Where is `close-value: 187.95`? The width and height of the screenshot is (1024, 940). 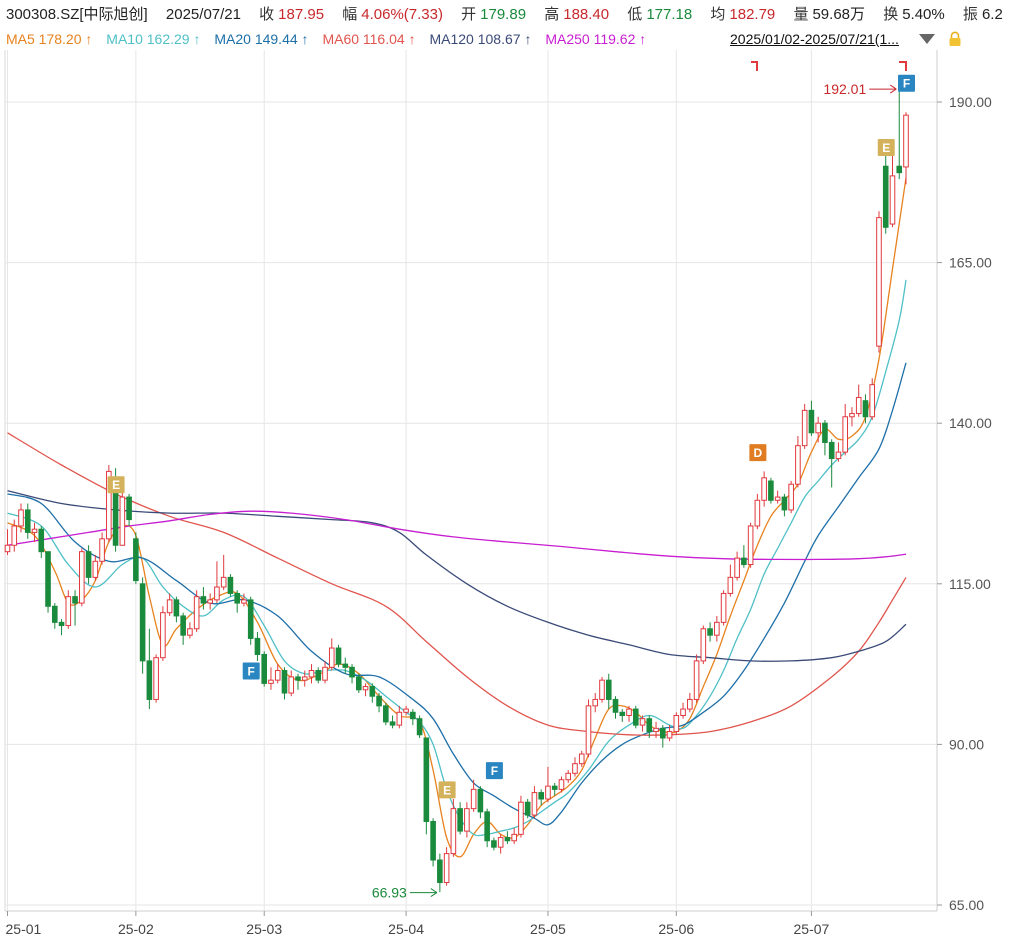
close-value: 187.95 is located at coordinates (301, 14).